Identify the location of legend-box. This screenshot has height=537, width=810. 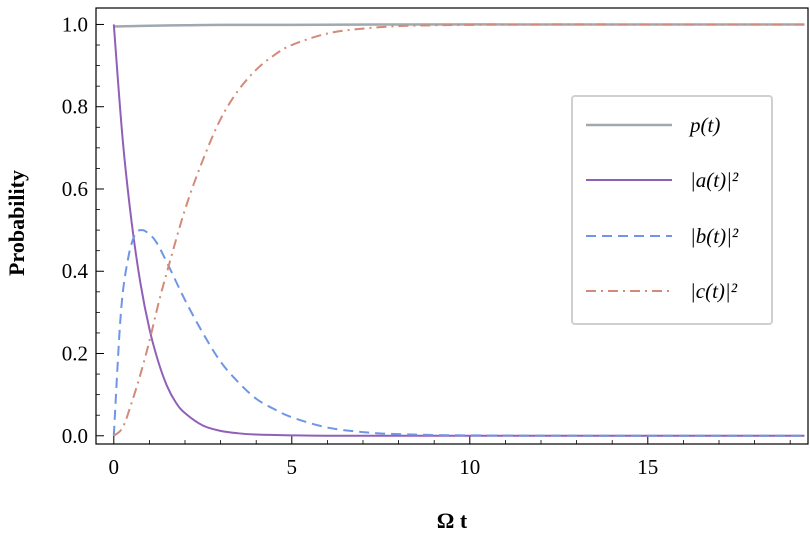
(672, 210).